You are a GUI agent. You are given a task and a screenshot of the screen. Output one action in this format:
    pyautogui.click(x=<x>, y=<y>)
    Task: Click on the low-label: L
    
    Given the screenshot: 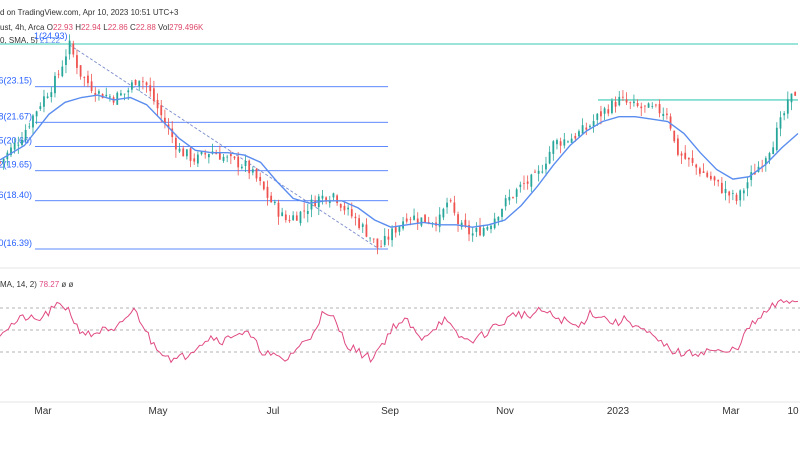 What is the action you would take?
    pyautogui.click(x=105, y=27)
    